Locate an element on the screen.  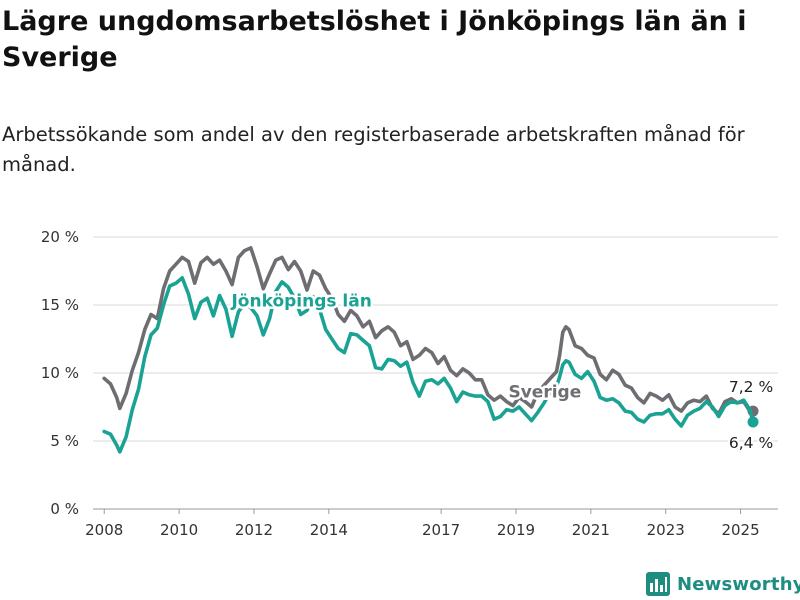
end-point-jonkoping is located at coordinates (753, 422).